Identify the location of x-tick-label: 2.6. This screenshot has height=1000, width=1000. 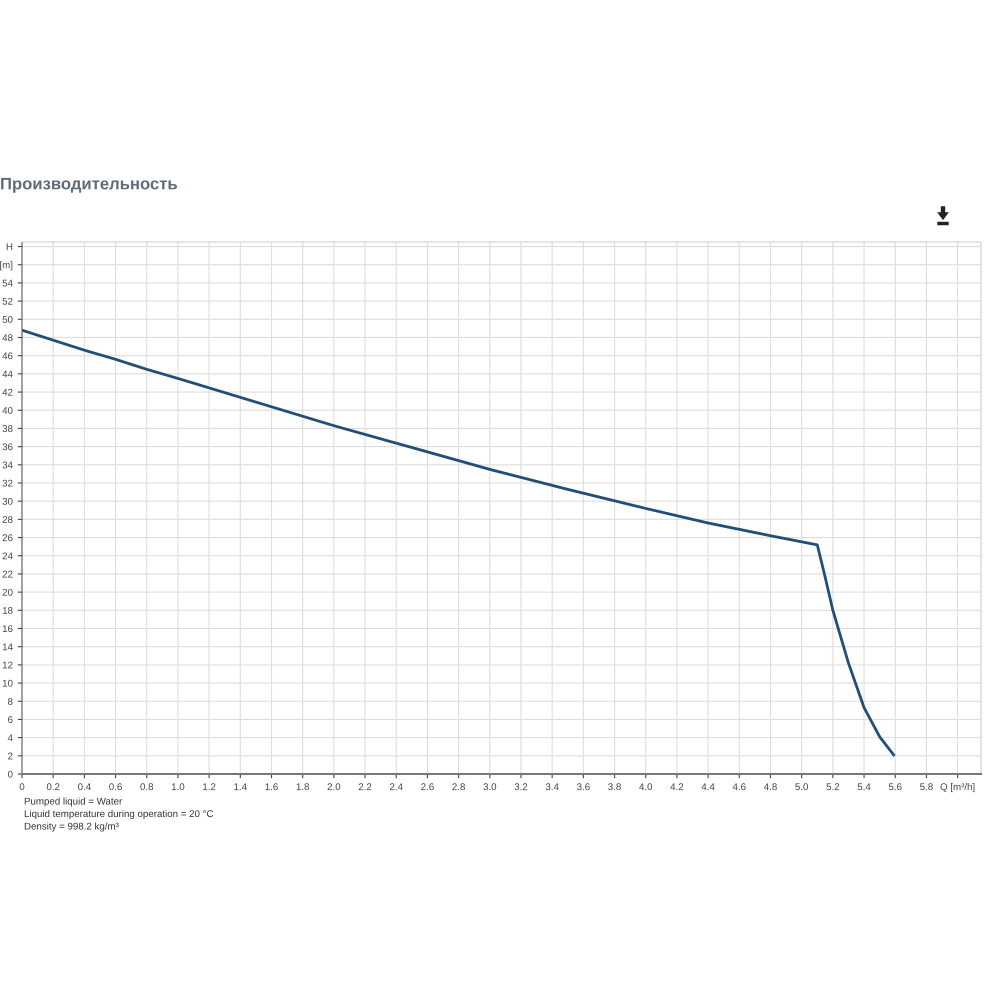
(427, 786).